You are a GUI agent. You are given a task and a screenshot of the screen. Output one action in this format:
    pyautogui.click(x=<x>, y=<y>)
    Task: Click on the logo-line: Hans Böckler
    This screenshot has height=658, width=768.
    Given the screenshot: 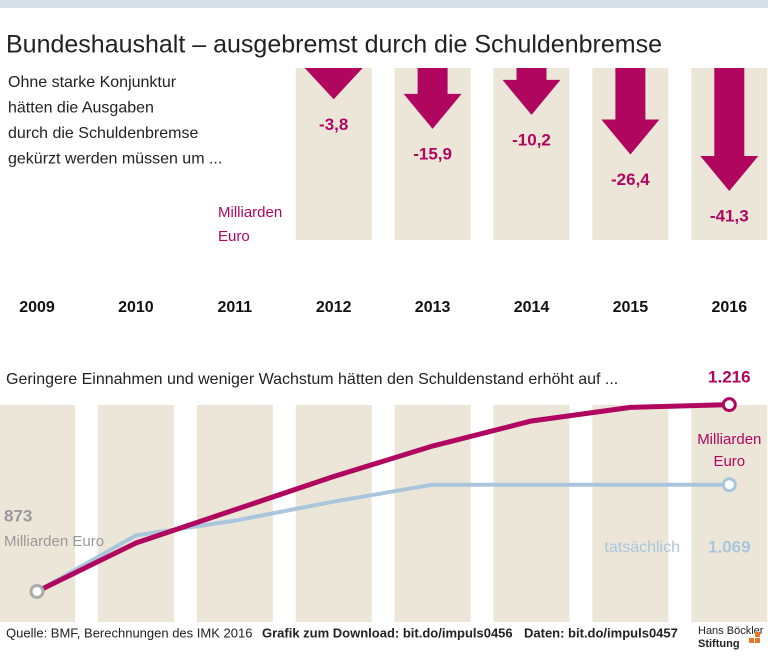 What is the action you would take?
    pyautogui.click(x=731, y=631)
    